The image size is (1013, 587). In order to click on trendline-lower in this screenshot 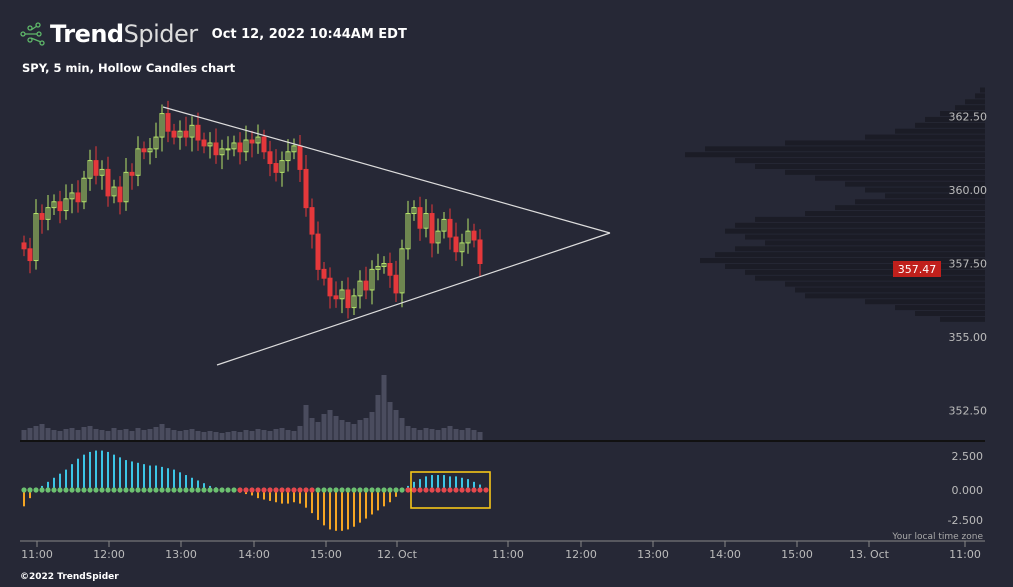, I will do `click(413, 299)`.